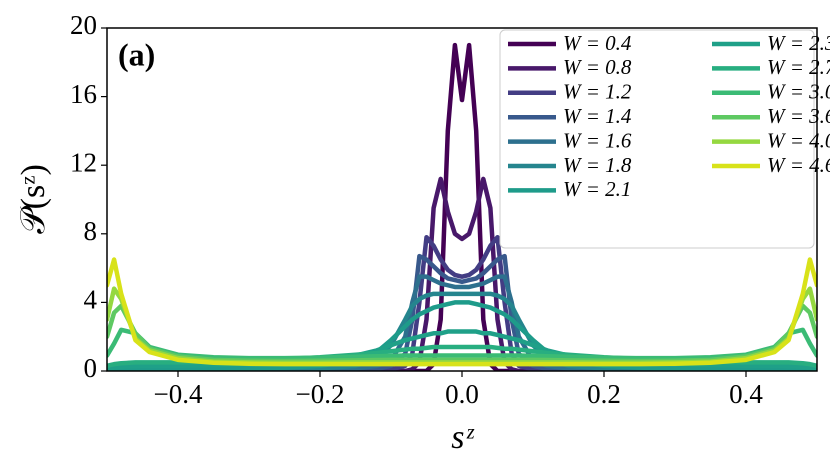 The image size is (830, 476). What do you see at coordinates (320, 394) in the screenshot?
I see `x-tick-label: −0.2` at bounding box center [320, 394].